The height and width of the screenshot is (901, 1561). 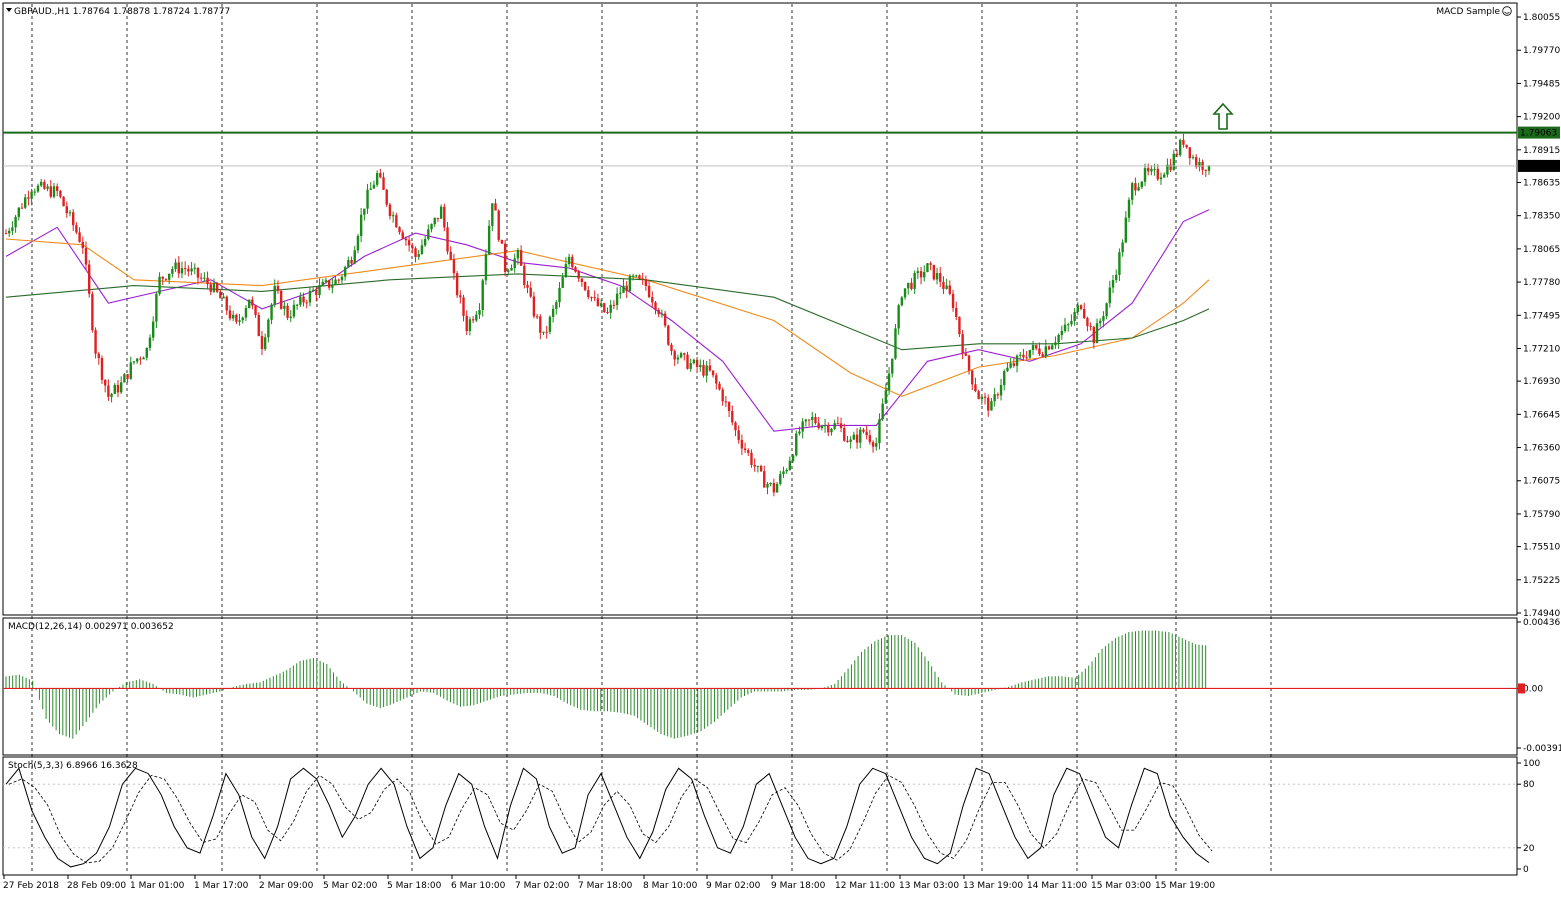 What do you see at coordinates (1507, 11) in the screenshot?
I see `smiley-icon` at bounding box center [1507, 11].